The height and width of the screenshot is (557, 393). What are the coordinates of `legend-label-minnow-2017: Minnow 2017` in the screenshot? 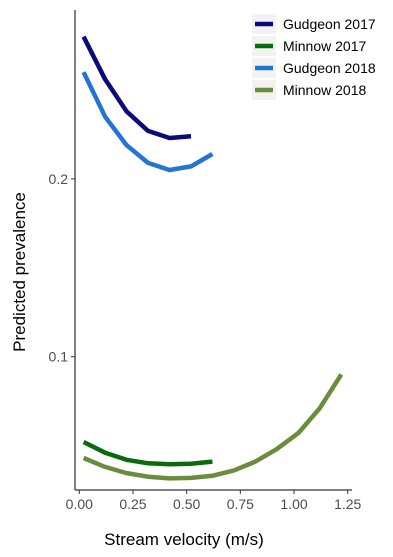 It's located at (324, 46).